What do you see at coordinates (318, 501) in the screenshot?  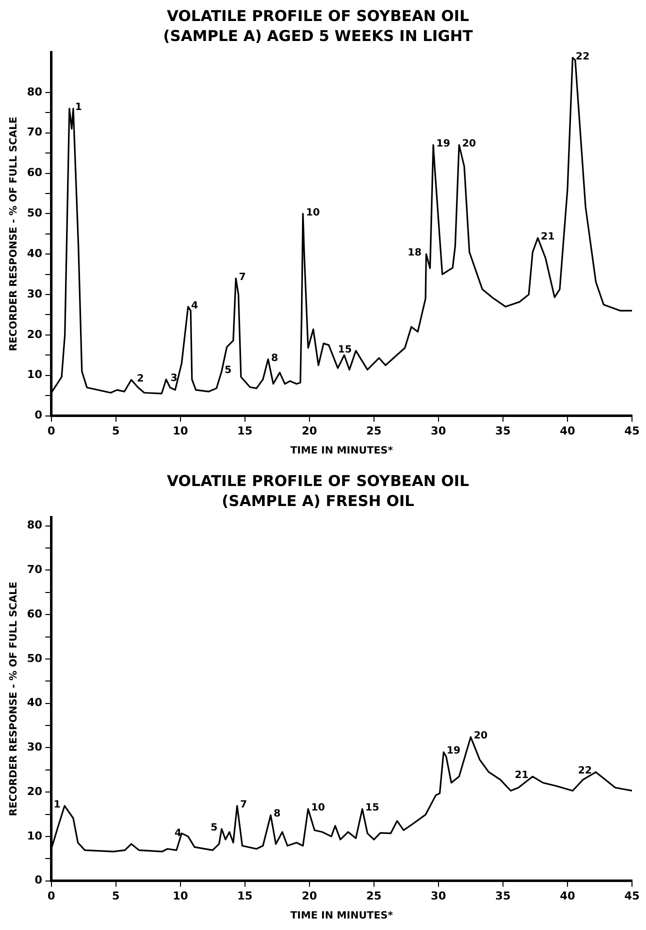 I see `chart-subtitle: (SAMPLE A) FRESH OIL` at bounding box center [318, 501].